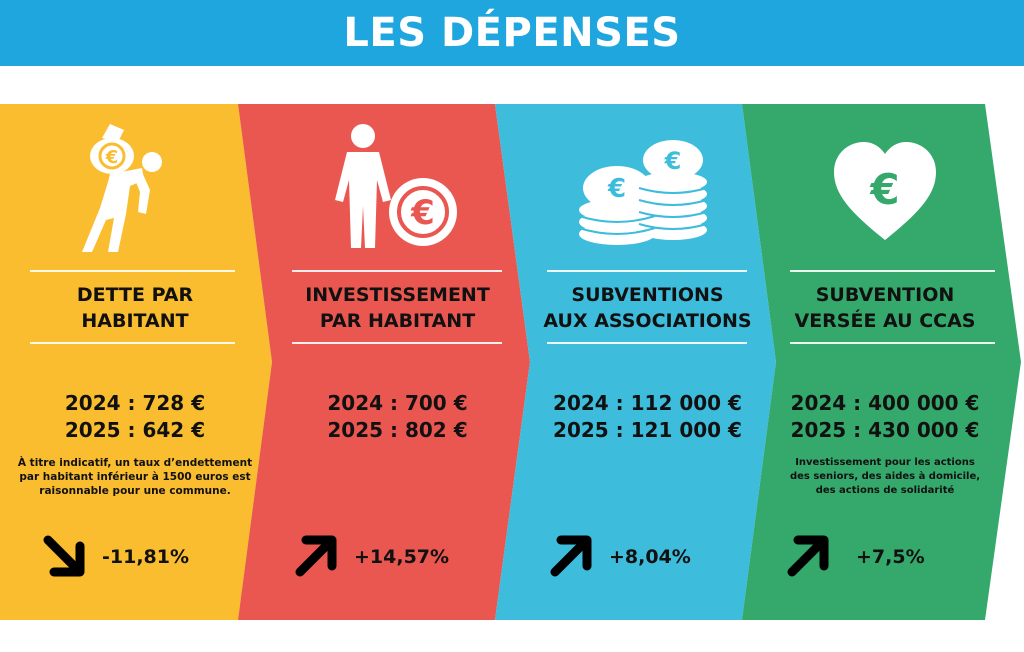  Describe the element at coordinates (642, 192) in the screenshot. I see `euro-coin-stacks-icon: € €` at that location.